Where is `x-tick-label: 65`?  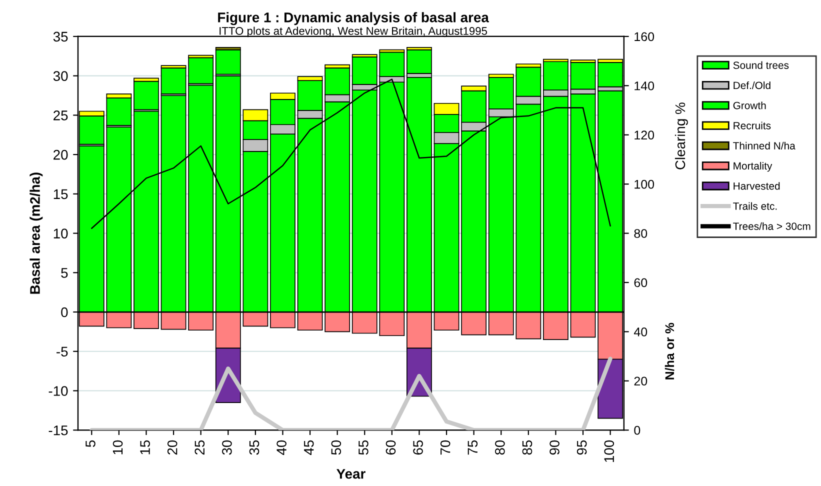
x-tick-label: 65 is located at coordinates (418, 447).